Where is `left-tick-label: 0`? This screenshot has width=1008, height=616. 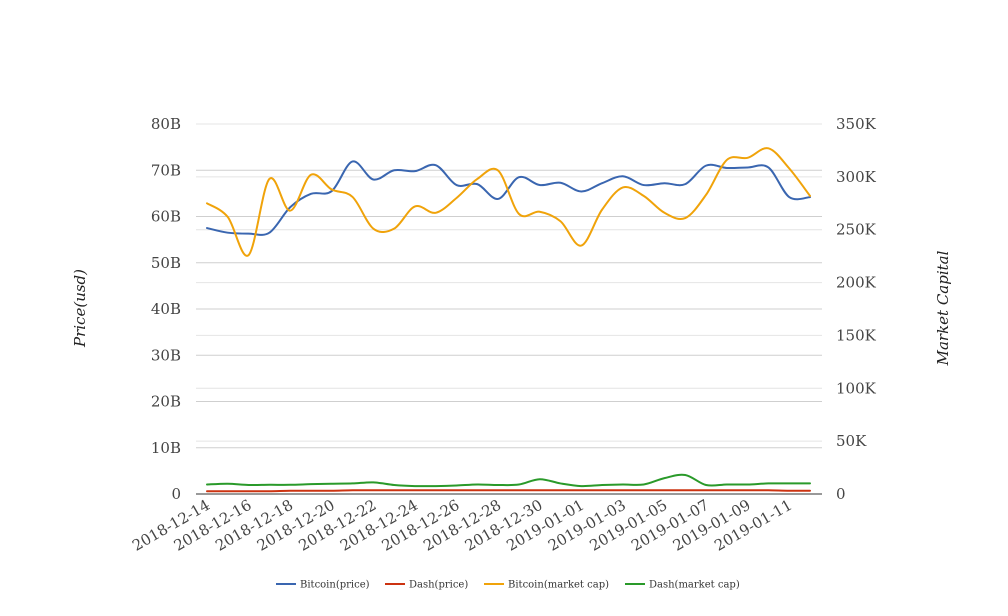 left-tick-label: 0 is located at coordinates (176, 494).